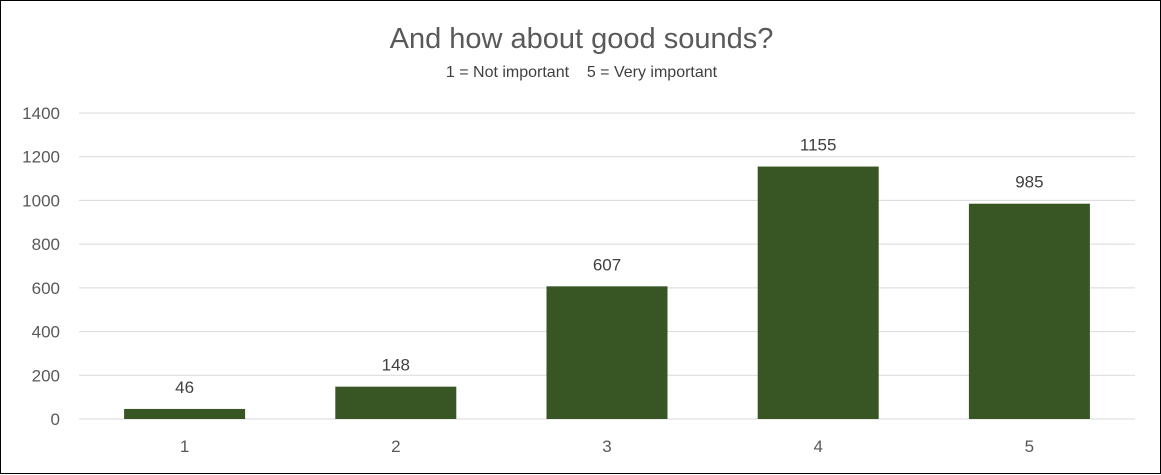  Describe the element at coordinates (46, 288) in the screenshot. I see `y-tick-label: 600` at that location.